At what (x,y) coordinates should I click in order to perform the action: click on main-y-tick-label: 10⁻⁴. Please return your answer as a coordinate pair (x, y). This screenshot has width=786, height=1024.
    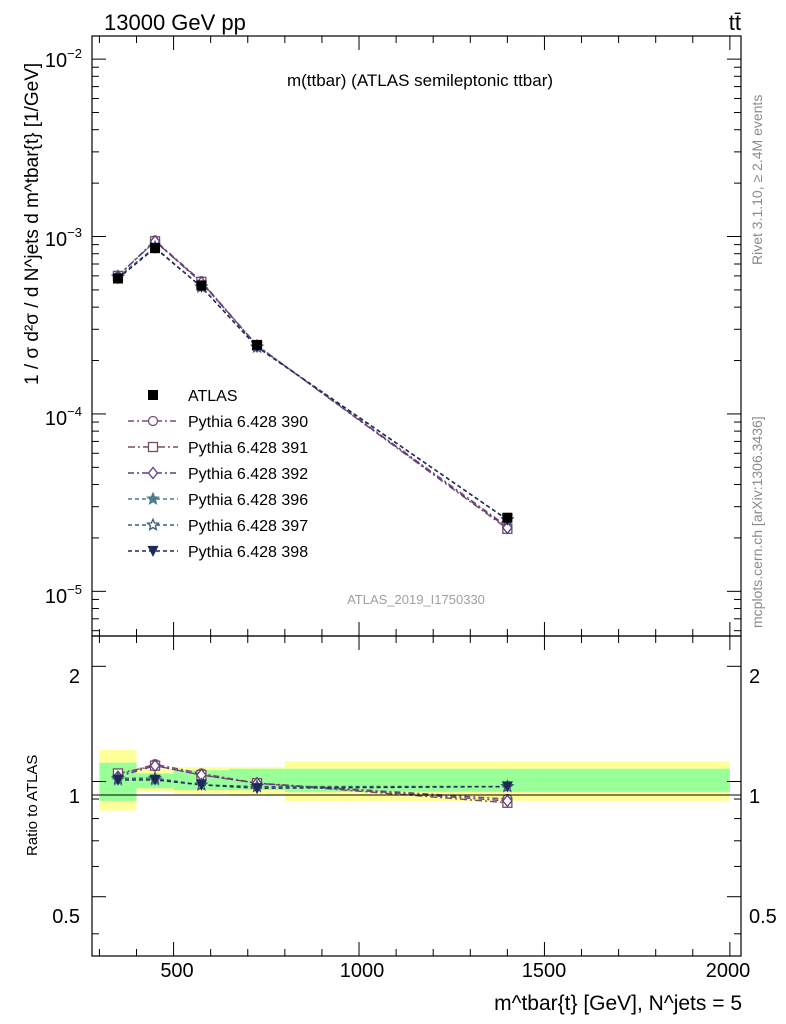
    Looking at the image, I should click on (63, 417).